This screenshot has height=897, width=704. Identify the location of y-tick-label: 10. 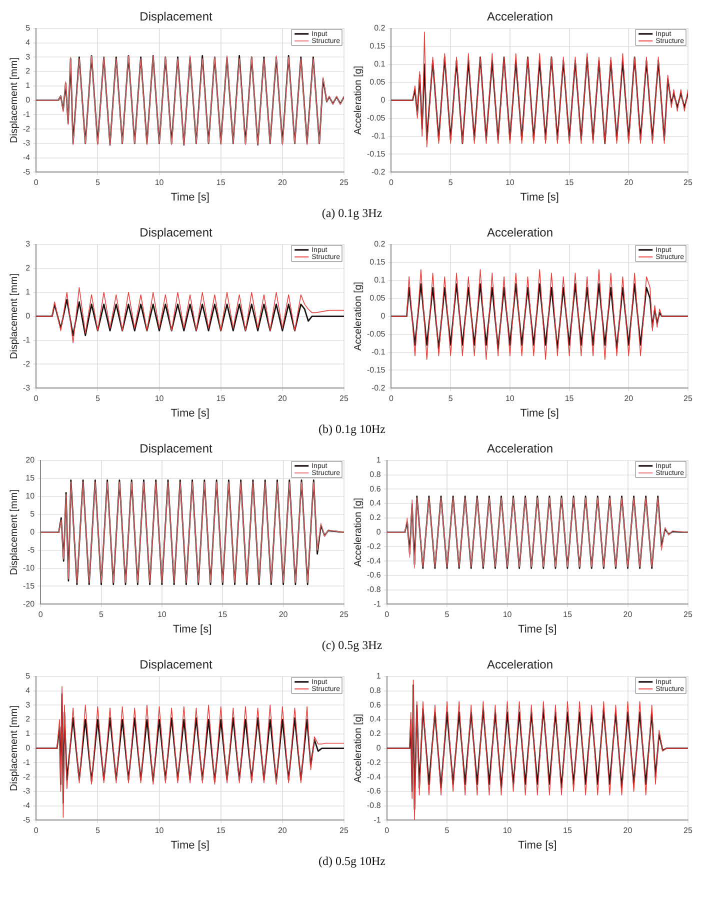
(31, 496).